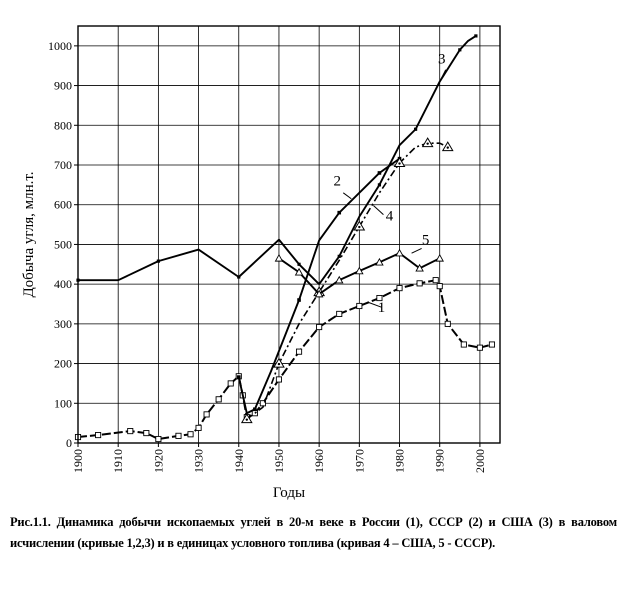 The image size is (627, 593). What do you see at coordinates (442, 60) in the screenshot?
I see `curve-label-3: 3` at bounding box center [442, 60].